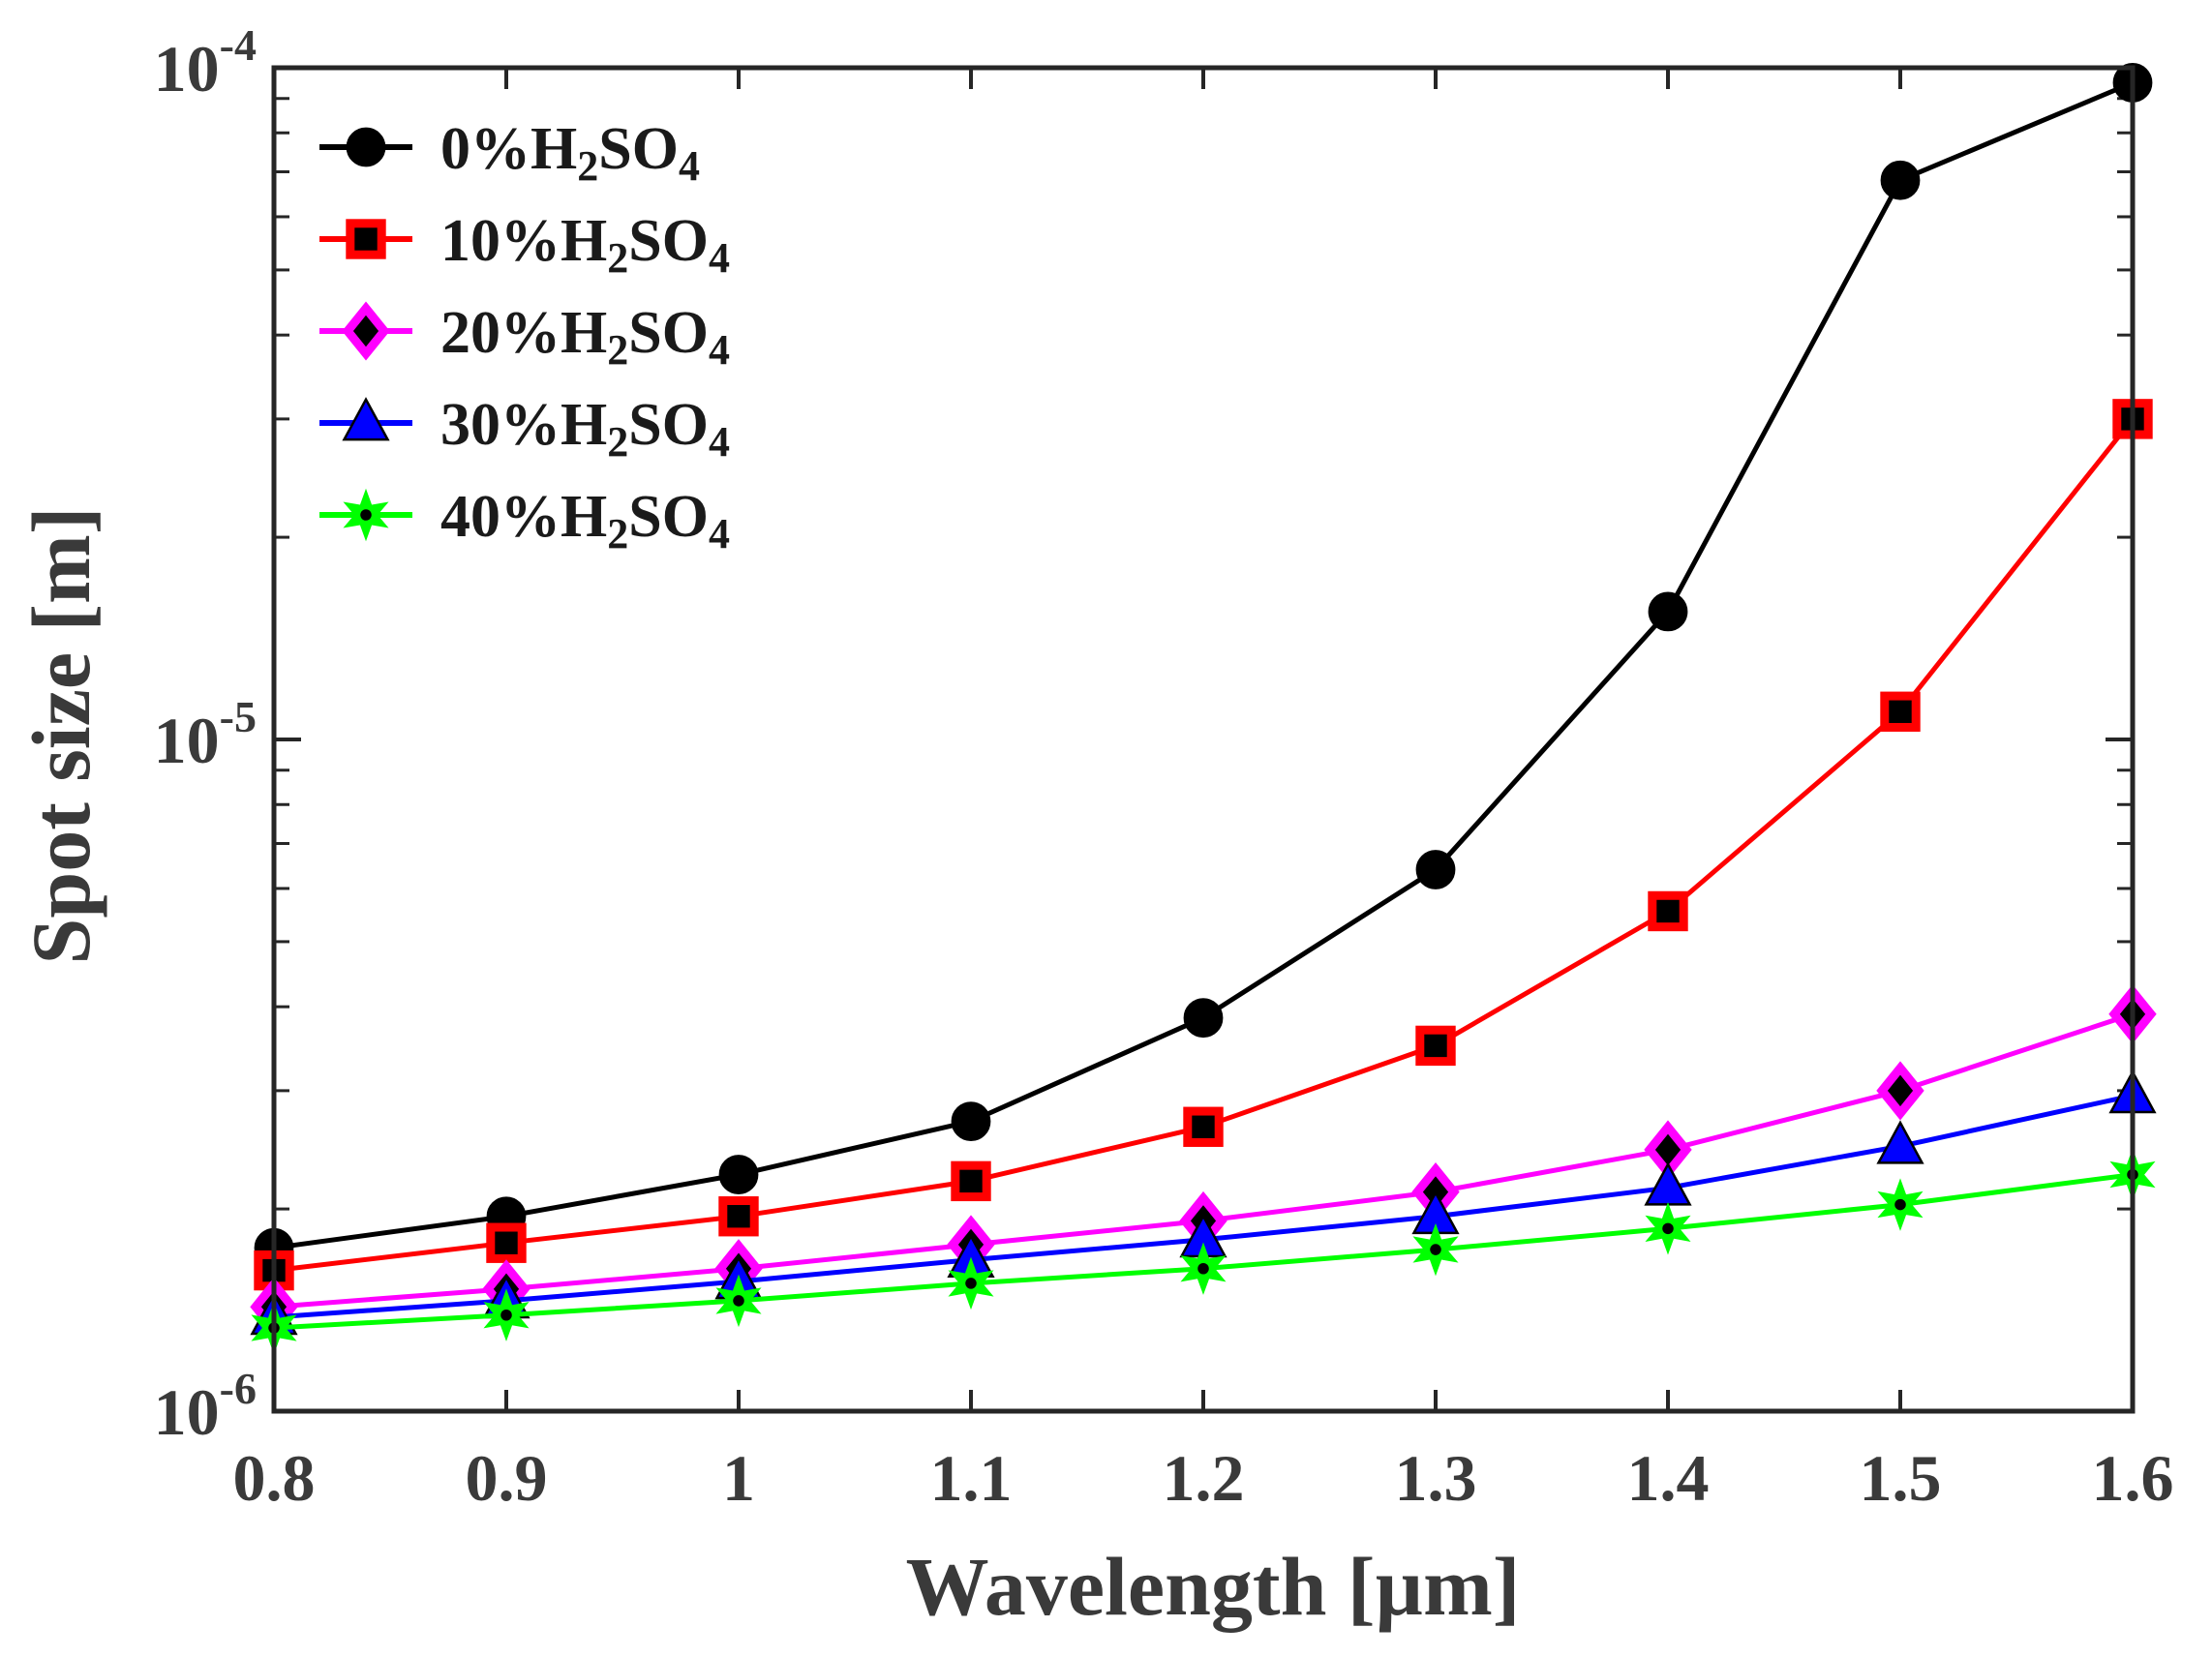 This screenshot has height=1657, width=2212. Describe the element at coordinates (205, 63) in the screenshot. I see `y-tick-label: 10⁻⁴` at that location.